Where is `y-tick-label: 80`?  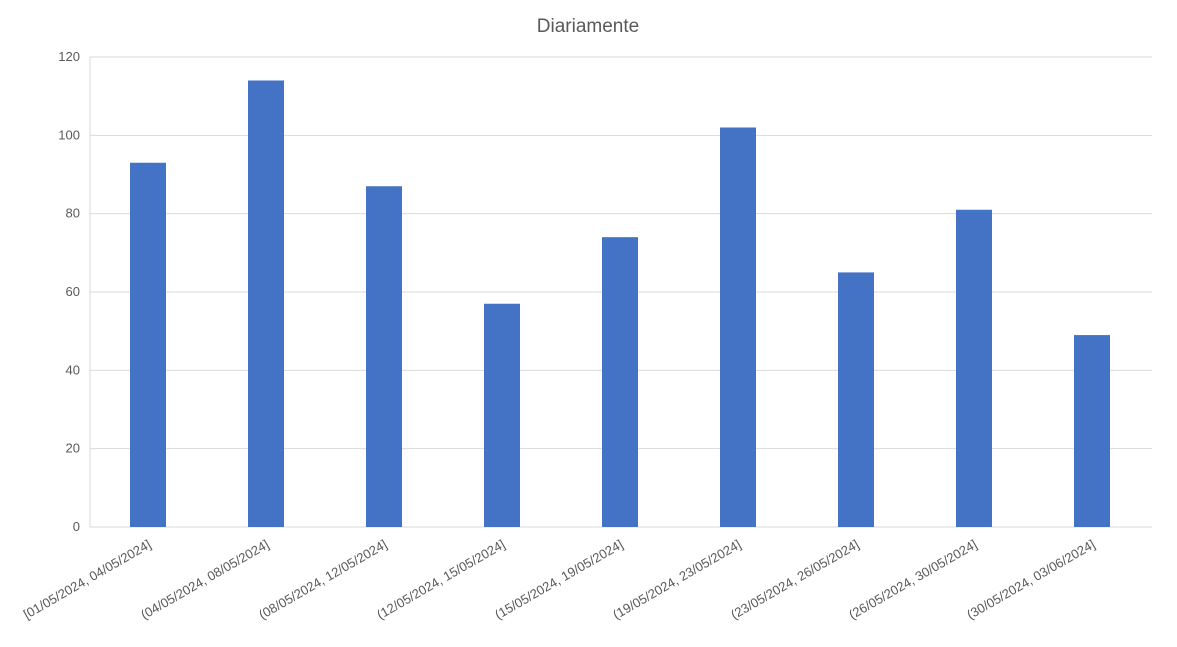
y-tick-label: 80 is located at coordinates (73, 213).